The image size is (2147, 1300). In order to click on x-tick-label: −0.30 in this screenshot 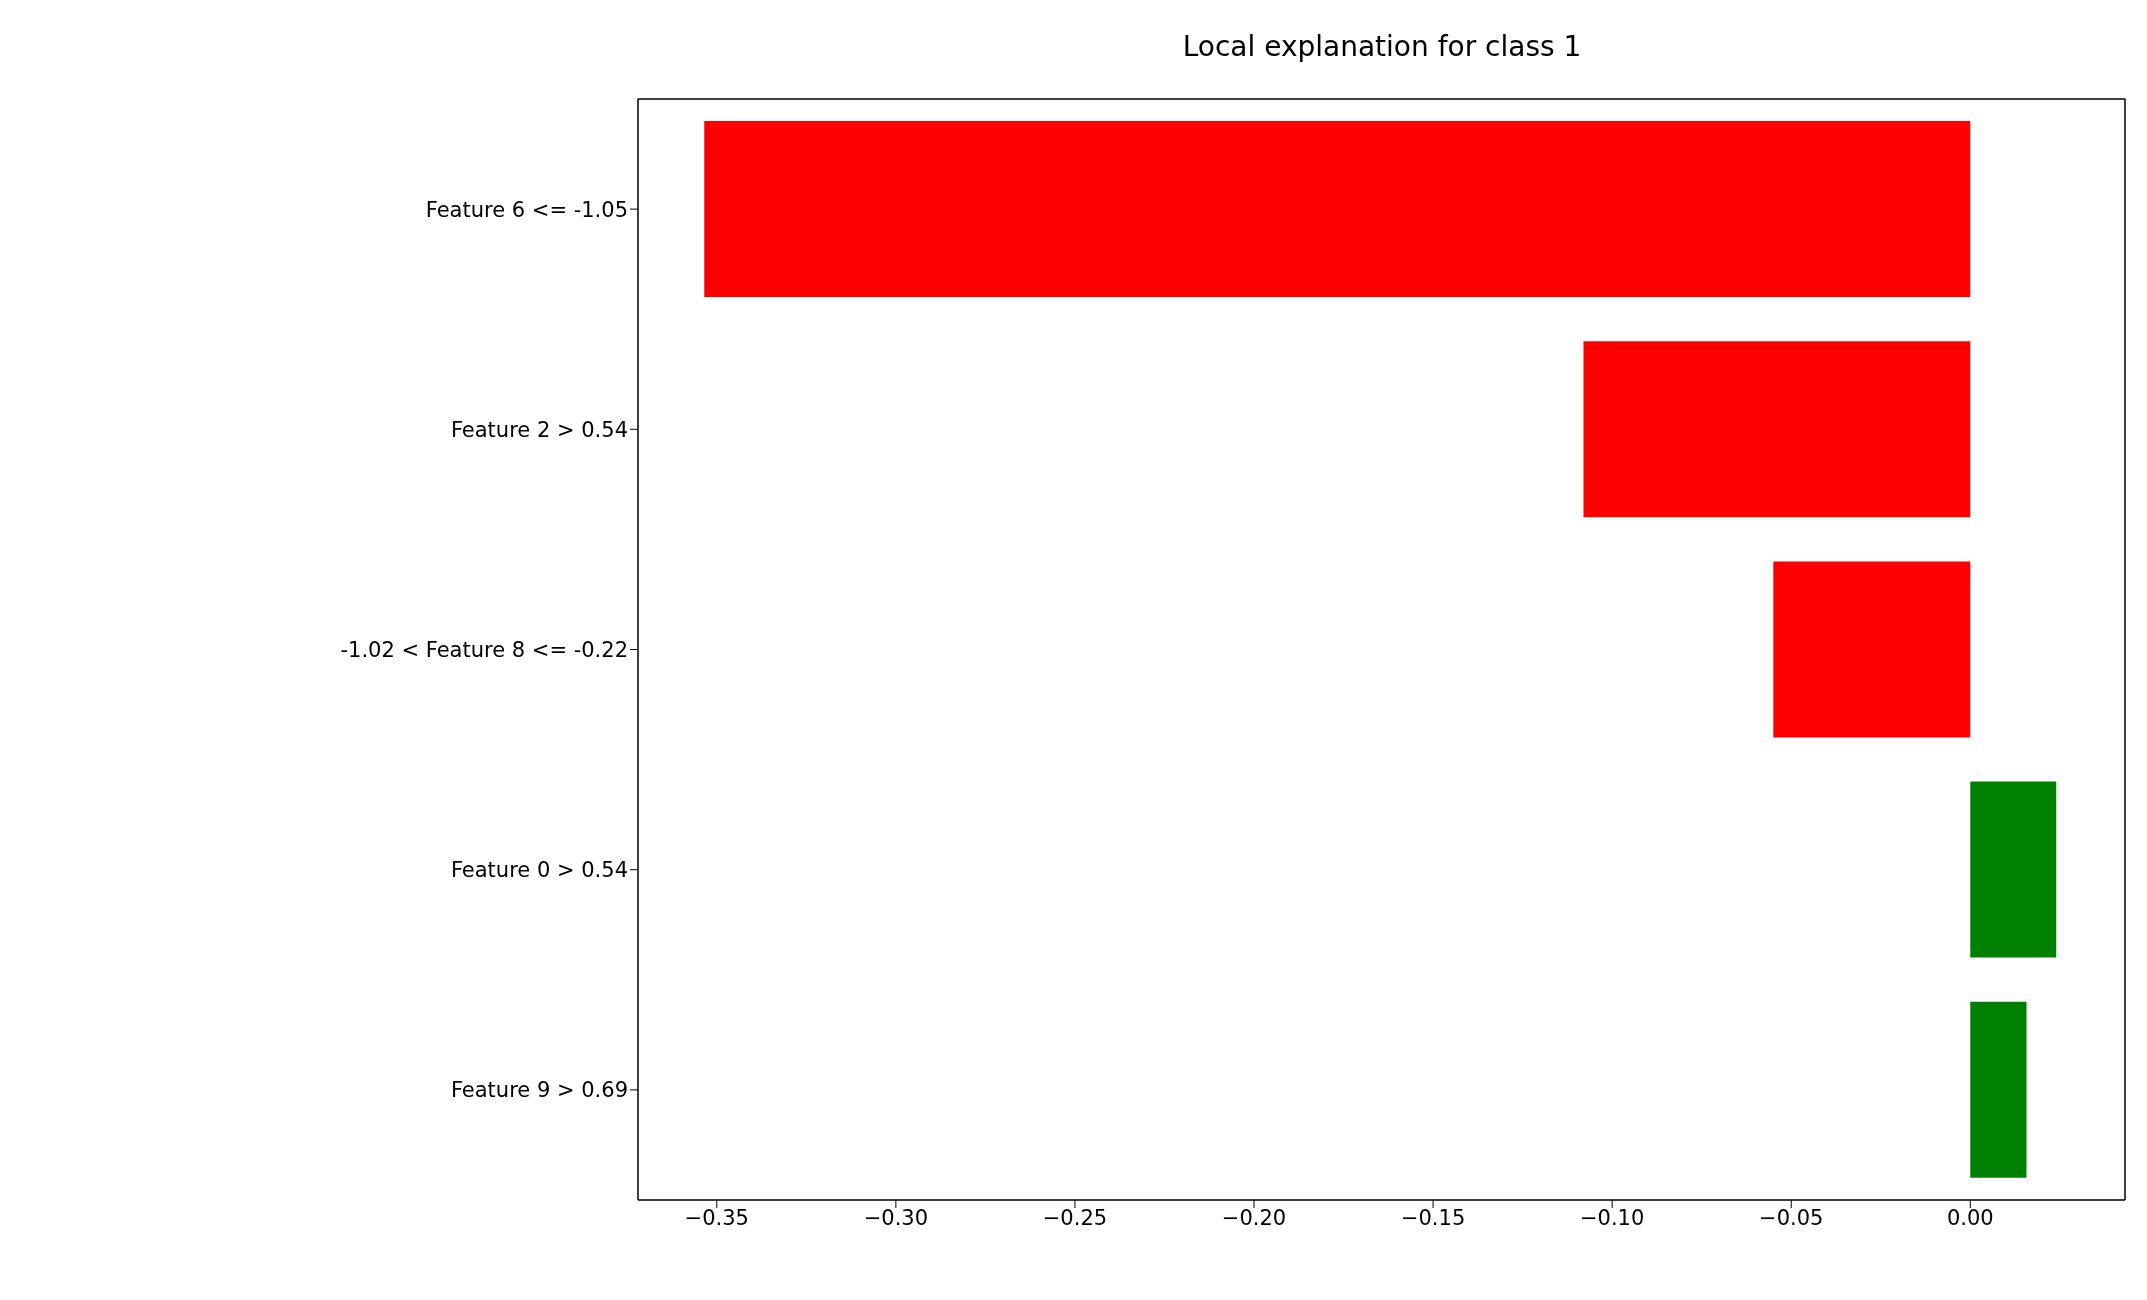, I will do `click(896, 1217)`.